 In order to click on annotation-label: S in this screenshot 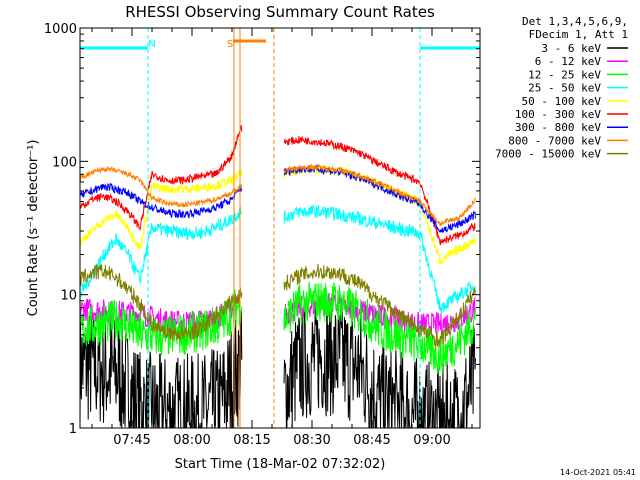, I will do `click(230, 44)`.